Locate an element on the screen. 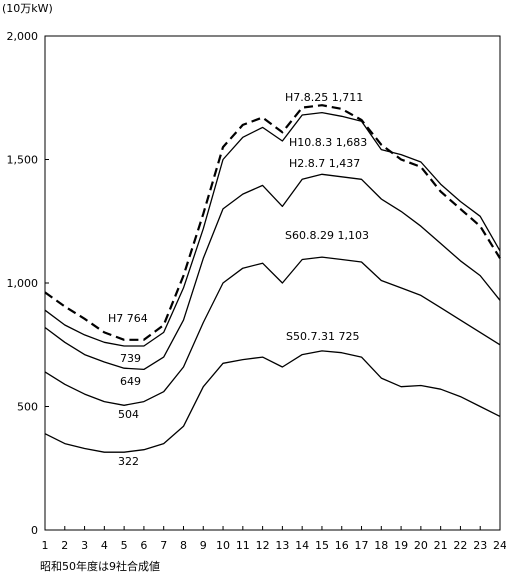 The height and width of the screenshot is (574, 506). x-tick-label: 17 is located at coordinates (362, 545).